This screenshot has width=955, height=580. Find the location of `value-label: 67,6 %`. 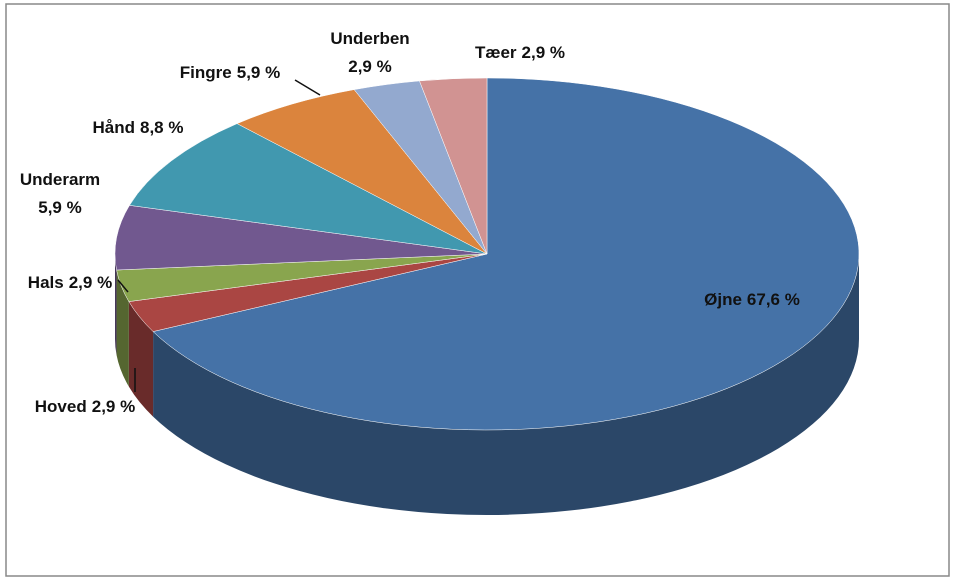

value-label: 67,6 % is located at coordinates (773, 299).